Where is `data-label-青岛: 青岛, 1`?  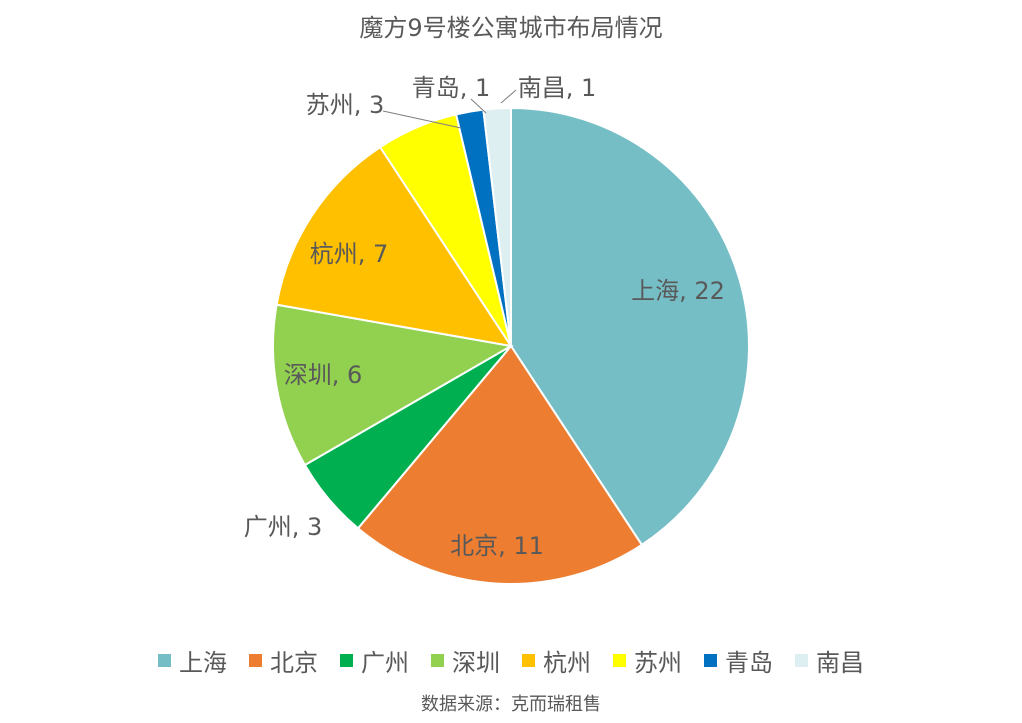
data-label-青岛: 青岛, 1 is located at coordinates (451, 88).